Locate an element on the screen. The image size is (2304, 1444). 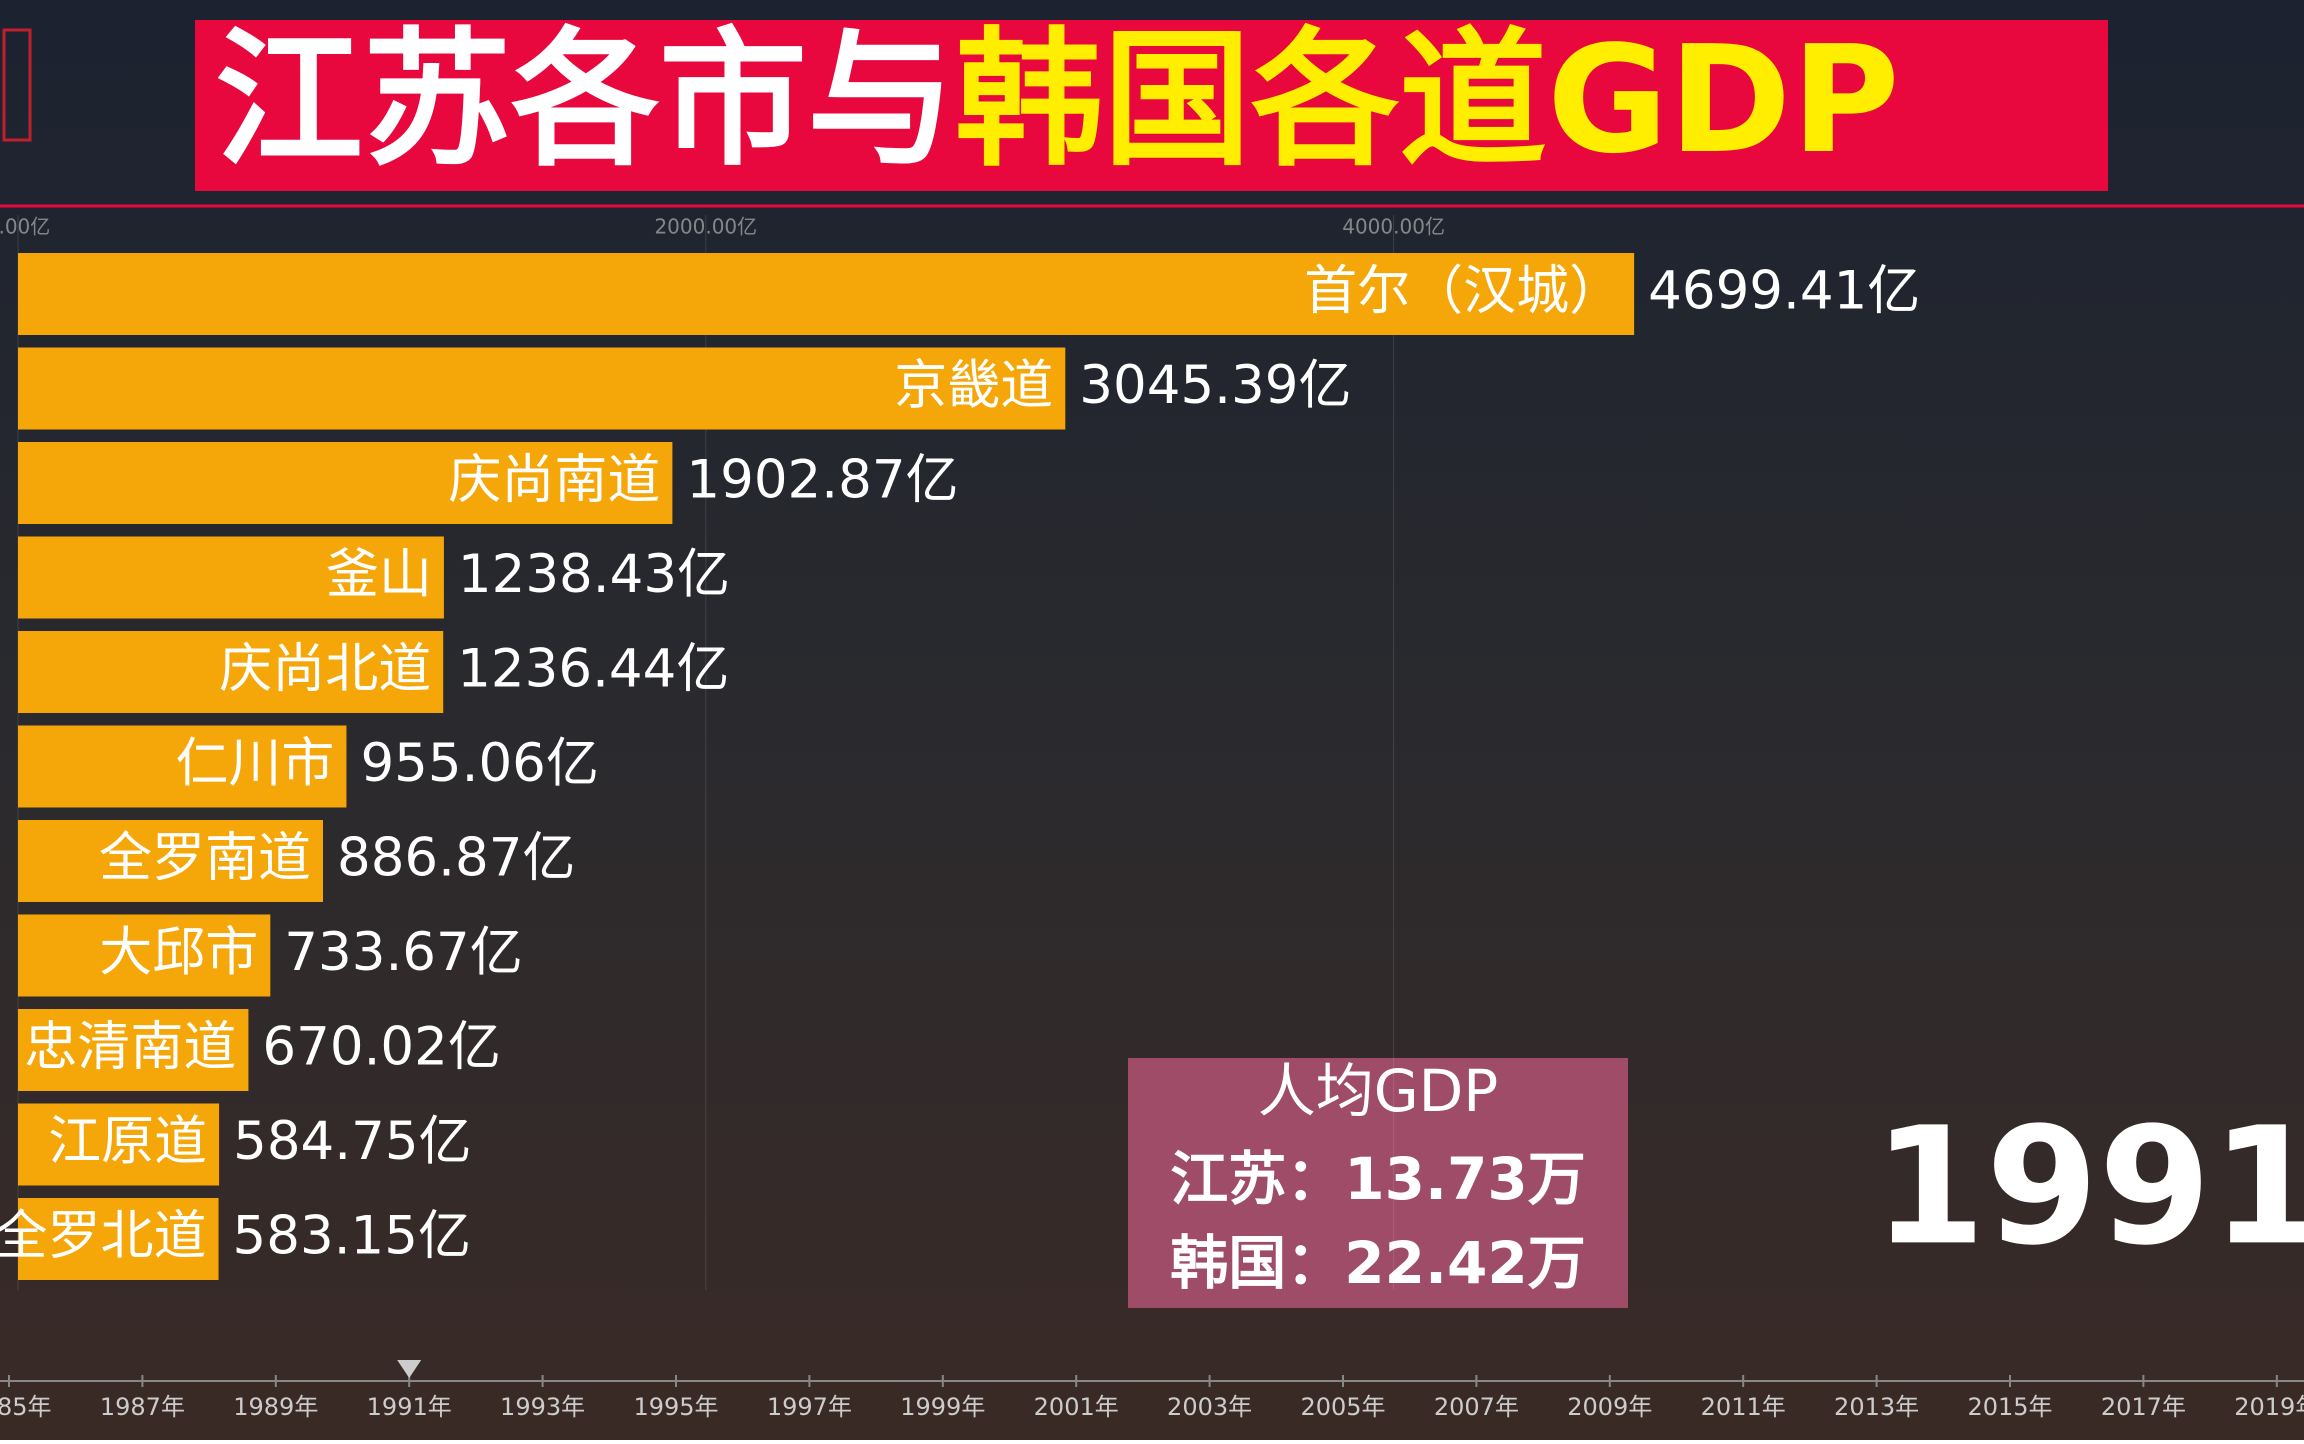
bar-label: 江原道 is located at coordinates (127, 1141).